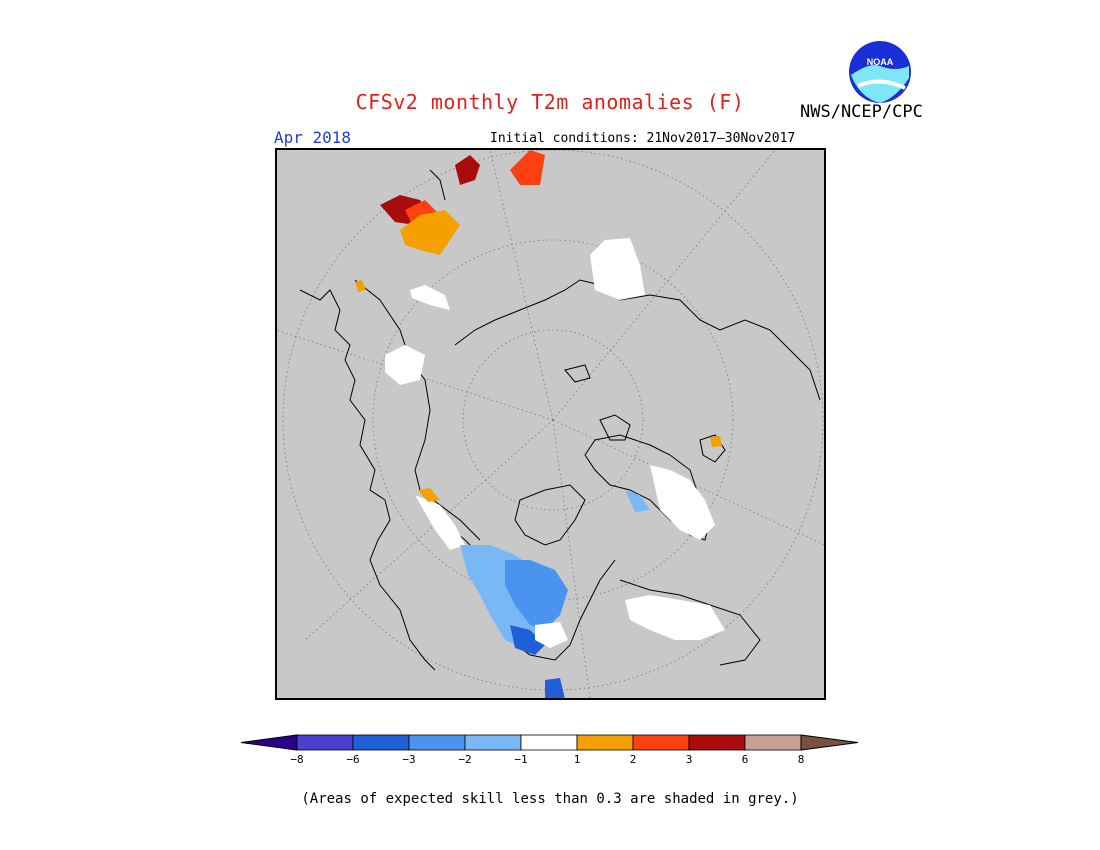  Describe the element at coordinates (643, 138) in the screenshot. I see `initial-conditions: Initial conditions: 21Nov2017–30Nov2017` at that location.